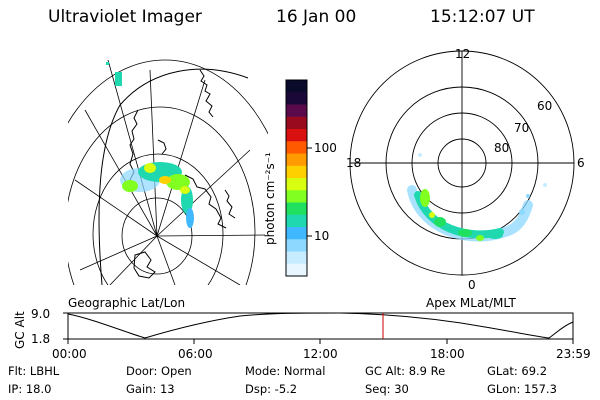 Image resolution: width=600 pixels, height=400 pixels. What do you see at coordinates (447, 354) in the screenshot?
I see `time-tick-1800: 18:00` at bounding box center [447, 354].